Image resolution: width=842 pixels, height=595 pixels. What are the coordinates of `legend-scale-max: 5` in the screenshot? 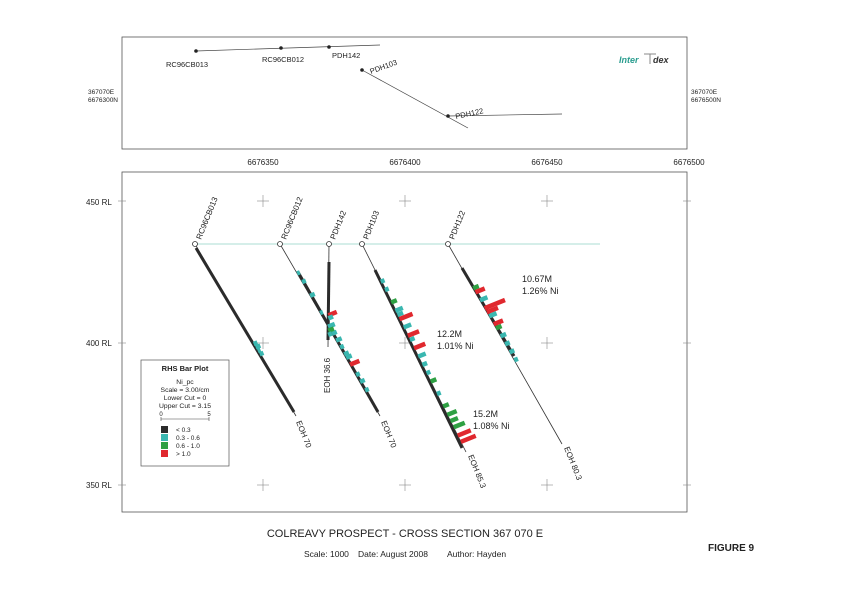 It's located at (209, 415).